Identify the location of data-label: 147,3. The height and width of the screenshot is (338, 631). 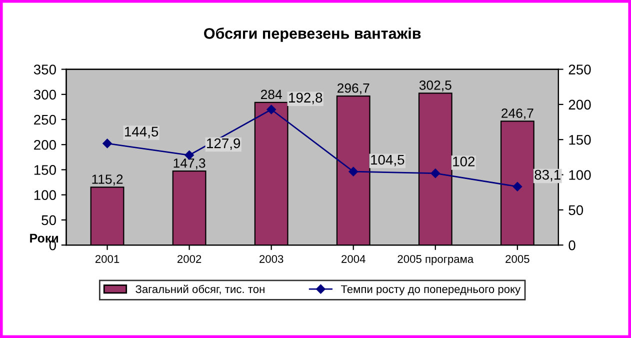
(190, 164).